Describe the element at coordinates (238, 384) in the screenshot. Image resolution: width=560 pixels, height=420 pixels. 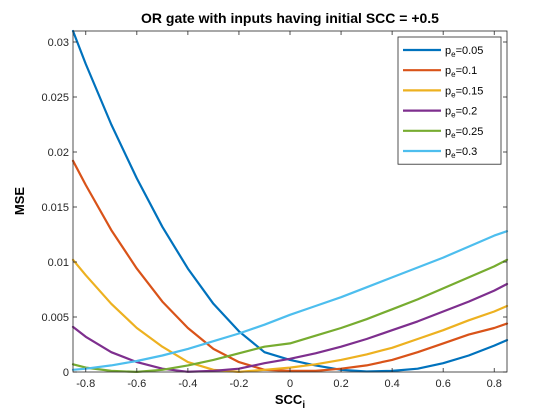
I see `x-tick-label: -0.2` at that location.